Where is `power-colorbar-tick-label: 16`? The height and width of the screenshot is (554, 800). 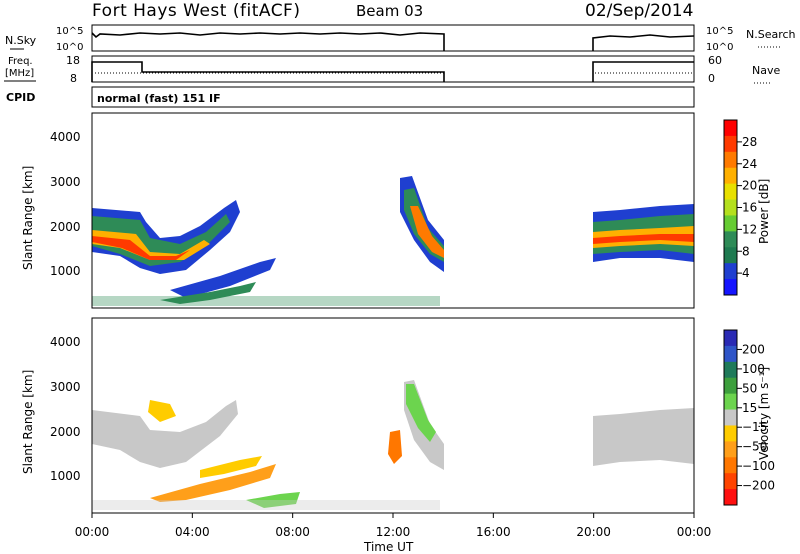
power-colorbar-tick-label: 16 is located at coordinates (749, 208).